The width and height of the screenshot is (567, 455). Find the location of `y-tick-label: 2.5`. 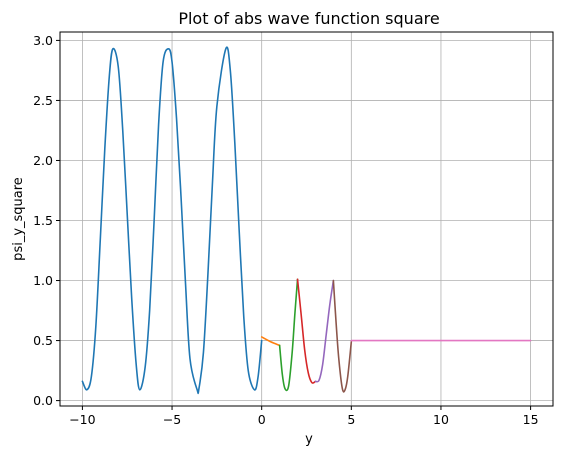

y-tick-label: 2.5 is located at coordinates (43, 100).